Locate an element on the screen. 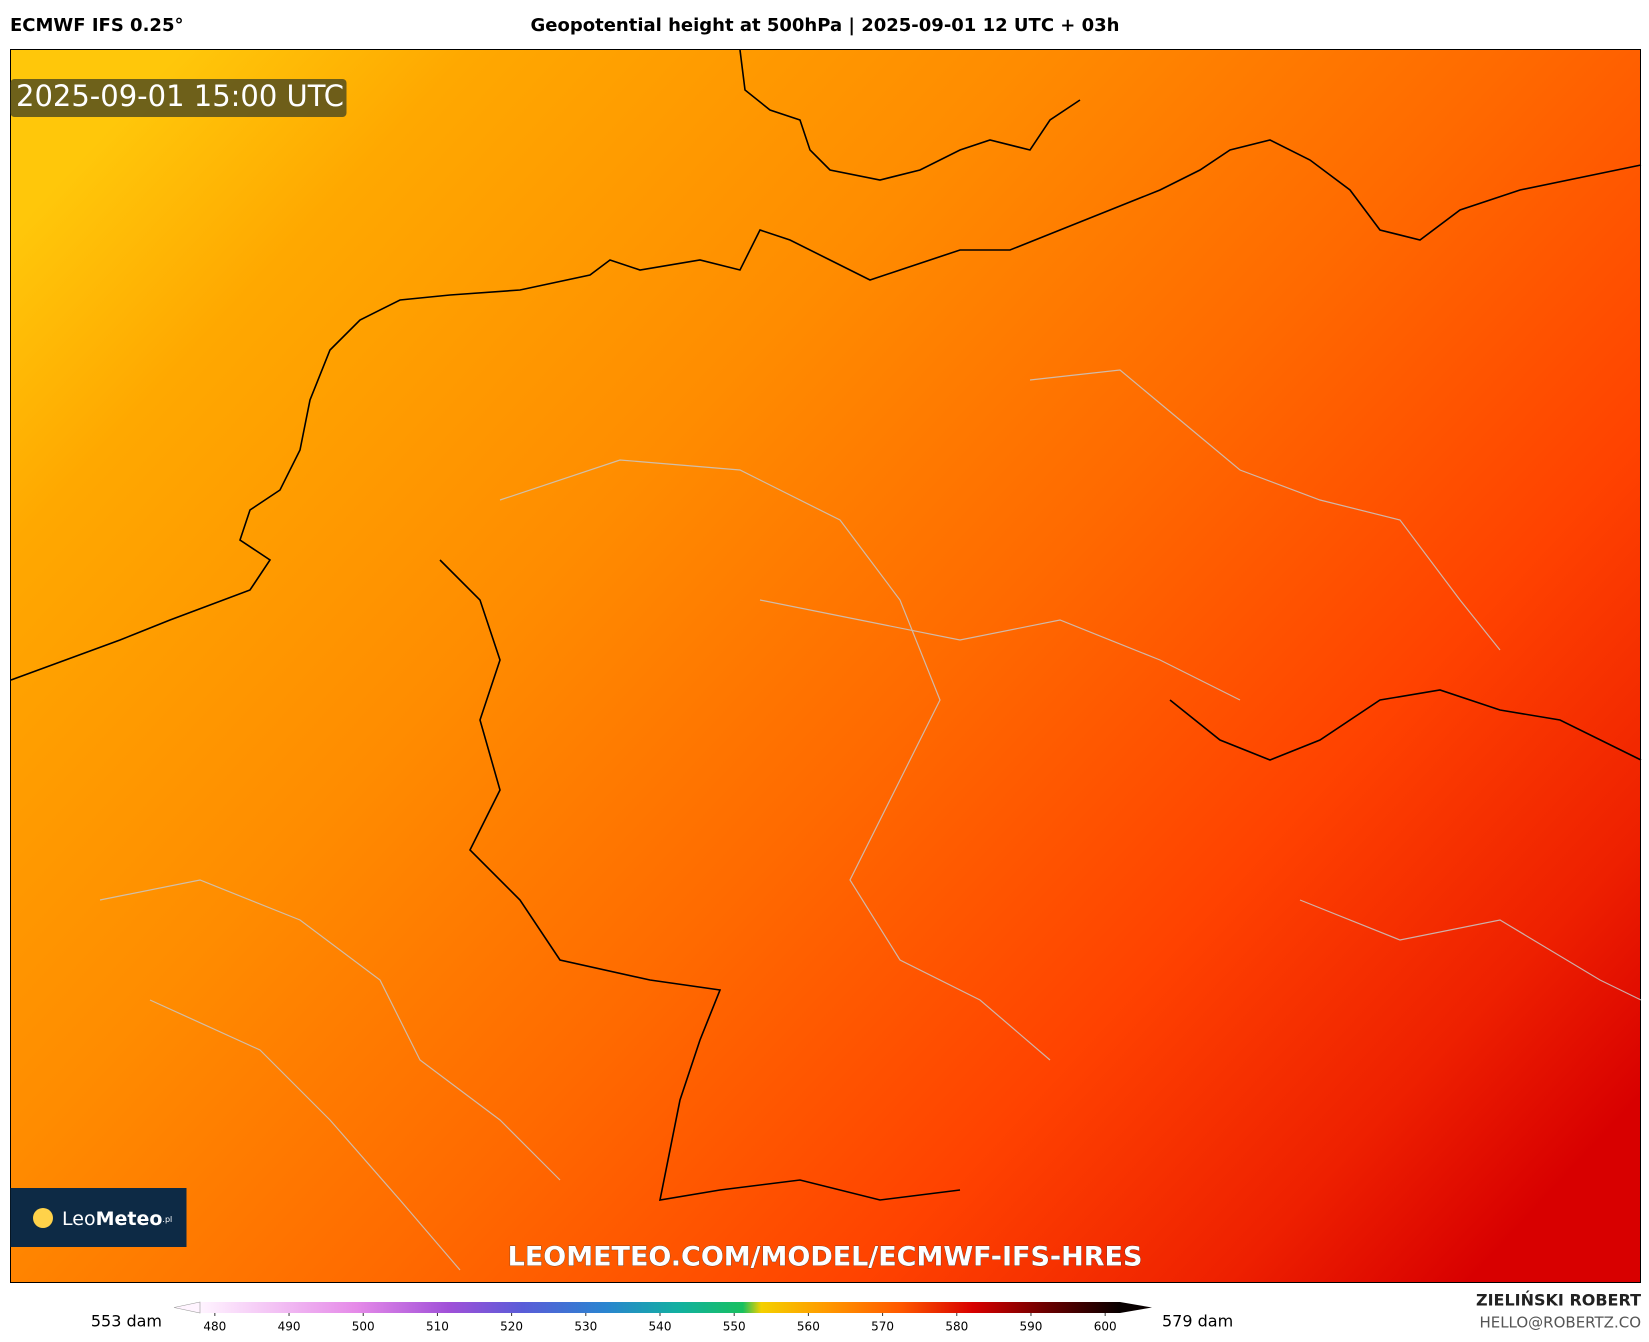 The image size is (1649, 1342). model-label: ECMWF IFS 0.25° is located at coordinates (96, 25).